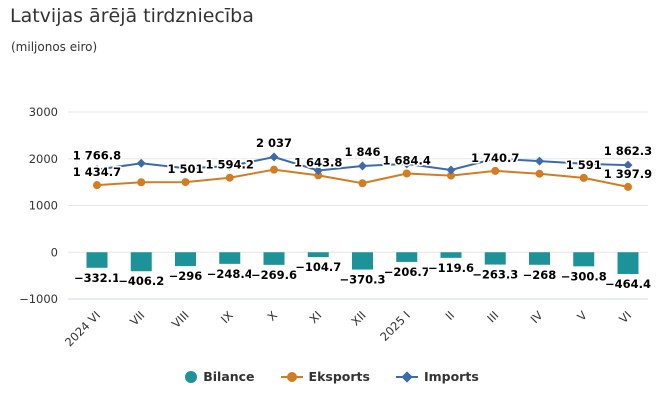 The height and width of the screenshot is (405, 659). I want to click on y-tick-label: 3000, so click(43, 112).